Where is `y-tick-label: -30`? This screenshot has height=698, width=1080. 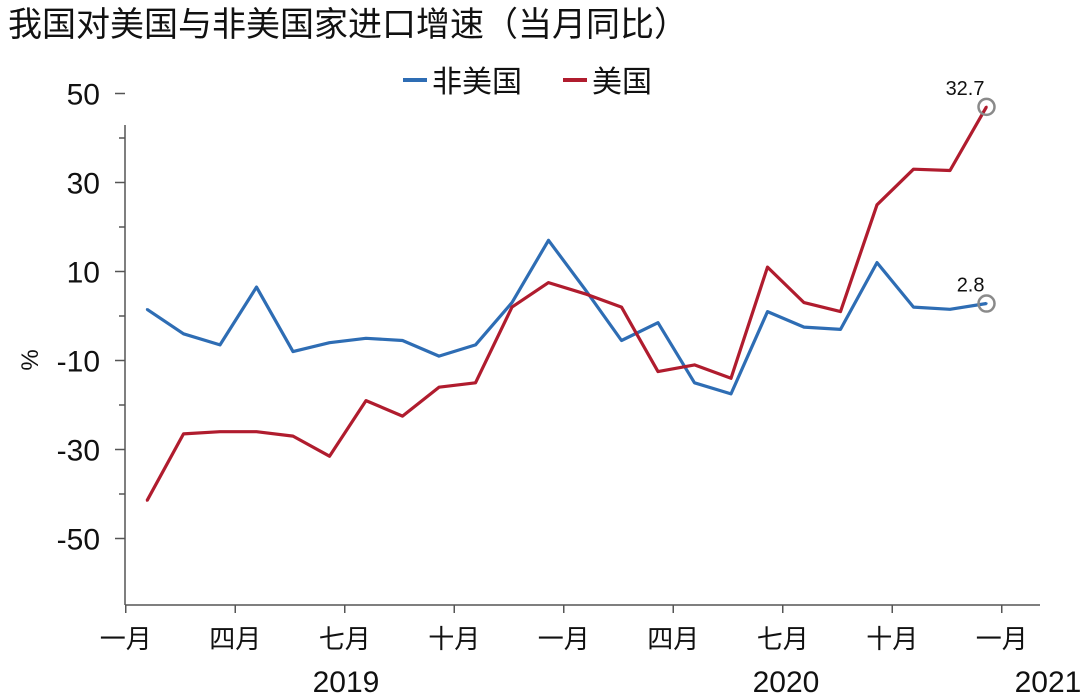
y-tick-label: -30 is located at coordinates (78, 451).